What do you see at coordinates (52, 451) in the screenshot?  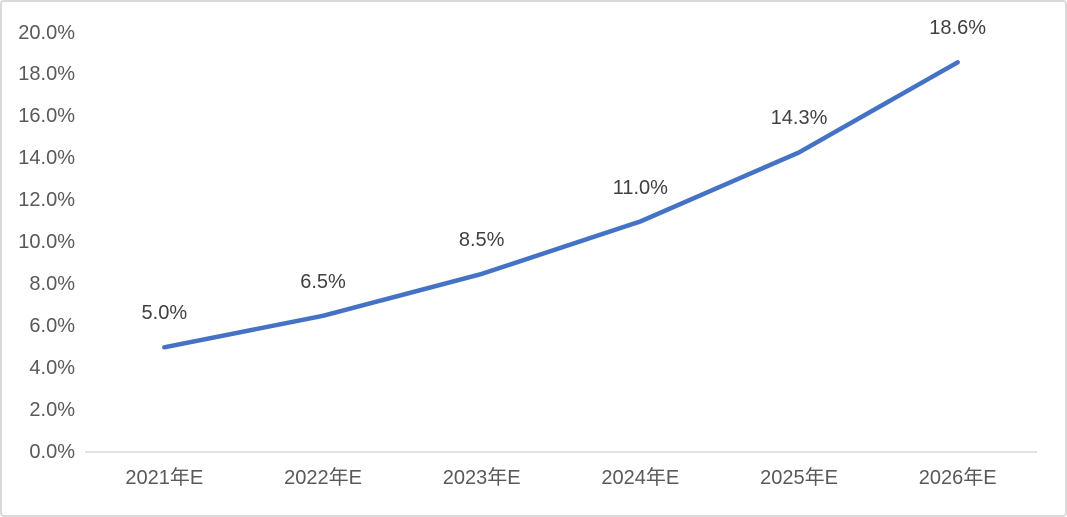 I see `y-tick-label: 0.0%` at bounding box center [52, 451].